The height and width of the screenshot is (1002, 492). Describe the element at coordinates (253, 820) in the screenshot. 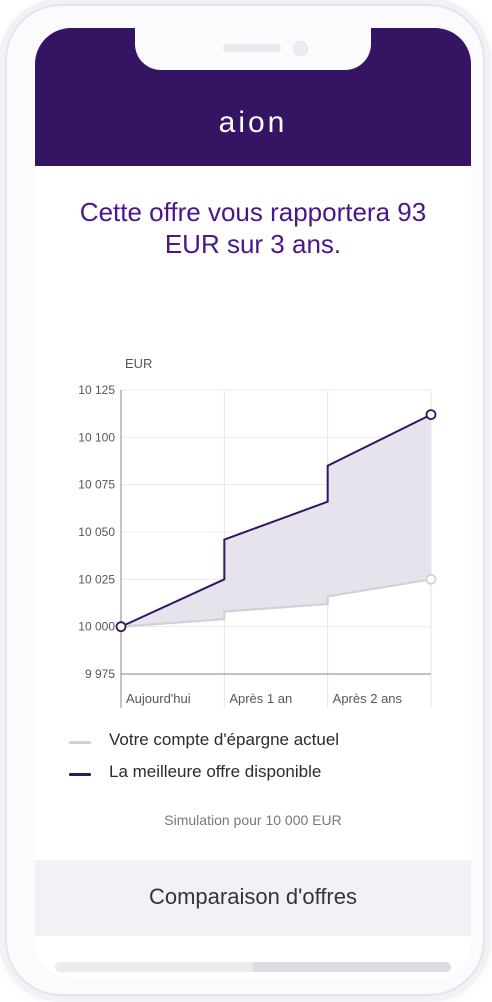

I see `simulation-note: Simulation pour 10 000 EUR` at that location.